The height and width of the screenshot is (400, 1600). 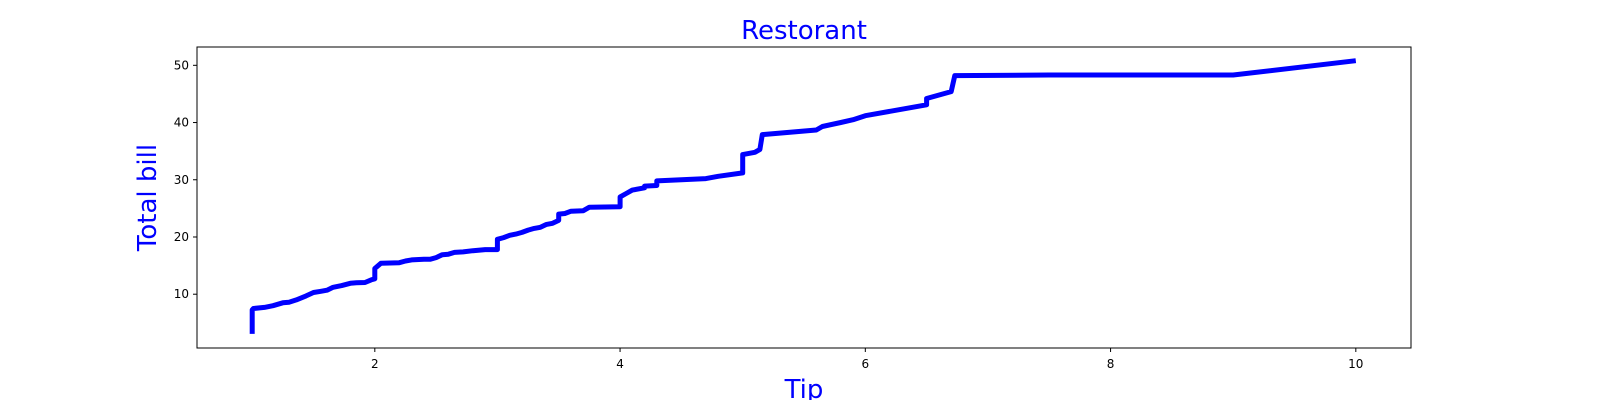 What do you see at coordinates (865, 364) in the screenshot?
I see `x-tick-label: 6` at bounding box center [865, 364].